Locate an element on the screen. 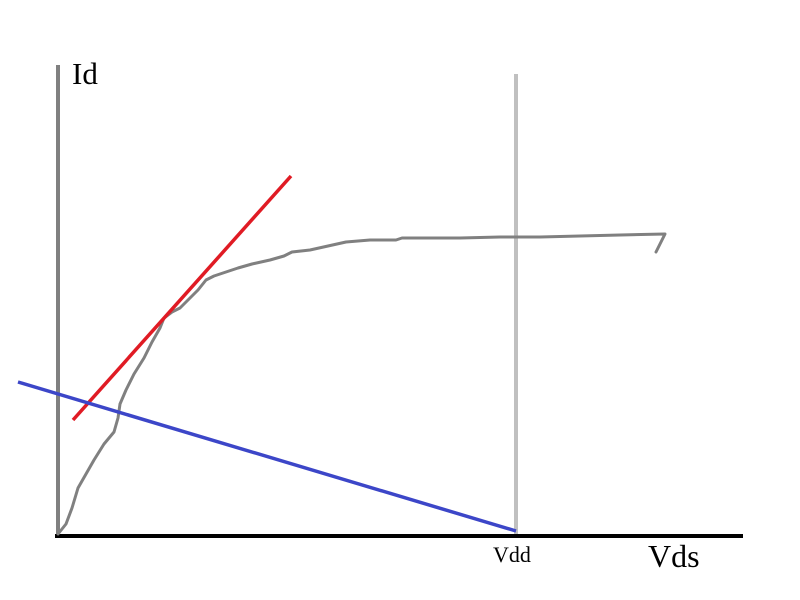 The height and width of the screenshot is (600, 800). x-axis-label: Vds is located at coordinates (674, 556).